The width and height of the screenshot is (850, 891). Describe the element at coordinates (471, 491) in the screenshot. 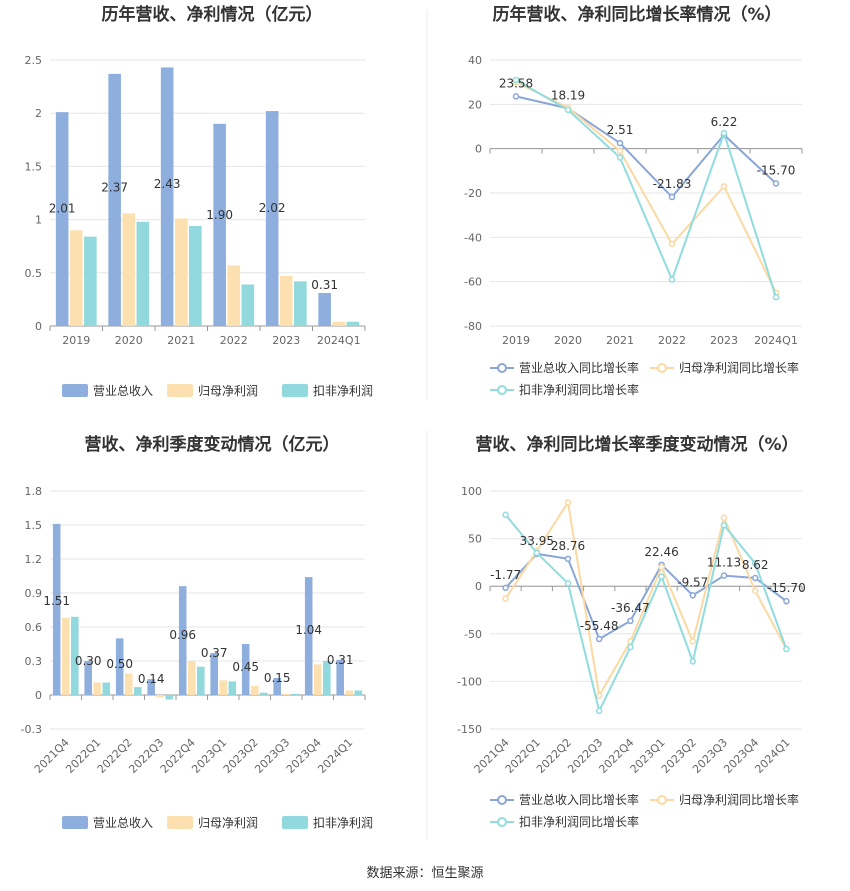

I see `y-tick-label: 100` at that location.